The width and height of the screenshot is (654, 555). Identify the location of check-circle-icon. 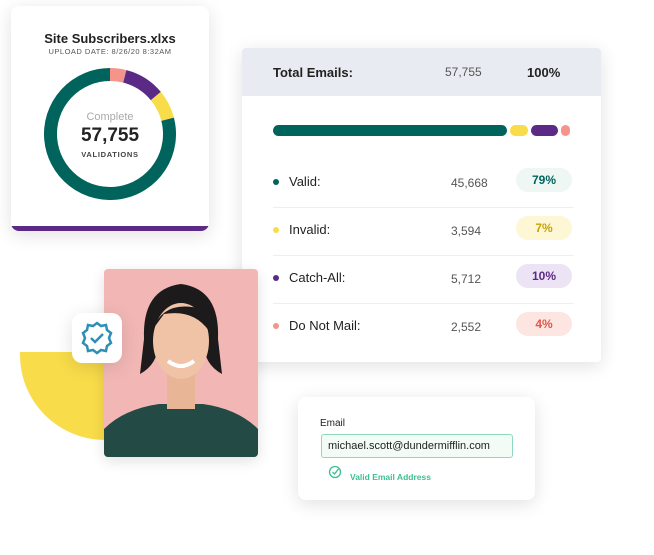
(335, 472).